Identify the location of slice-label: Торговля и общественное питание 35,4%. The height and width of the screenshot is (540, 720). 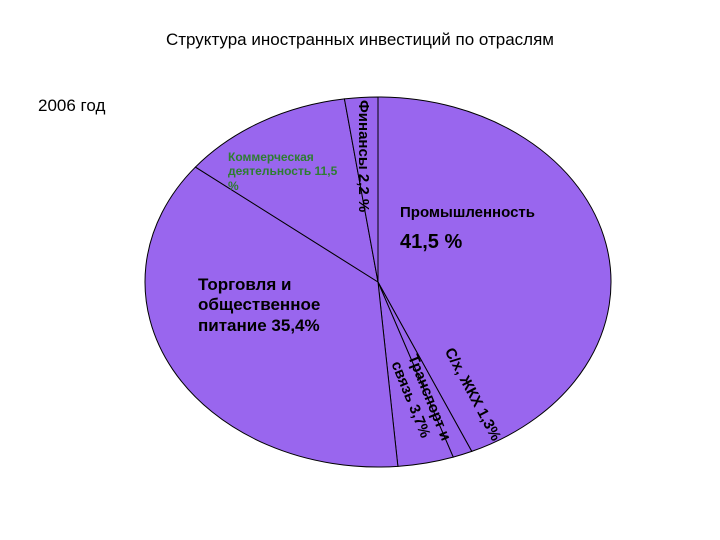
(278, 305).